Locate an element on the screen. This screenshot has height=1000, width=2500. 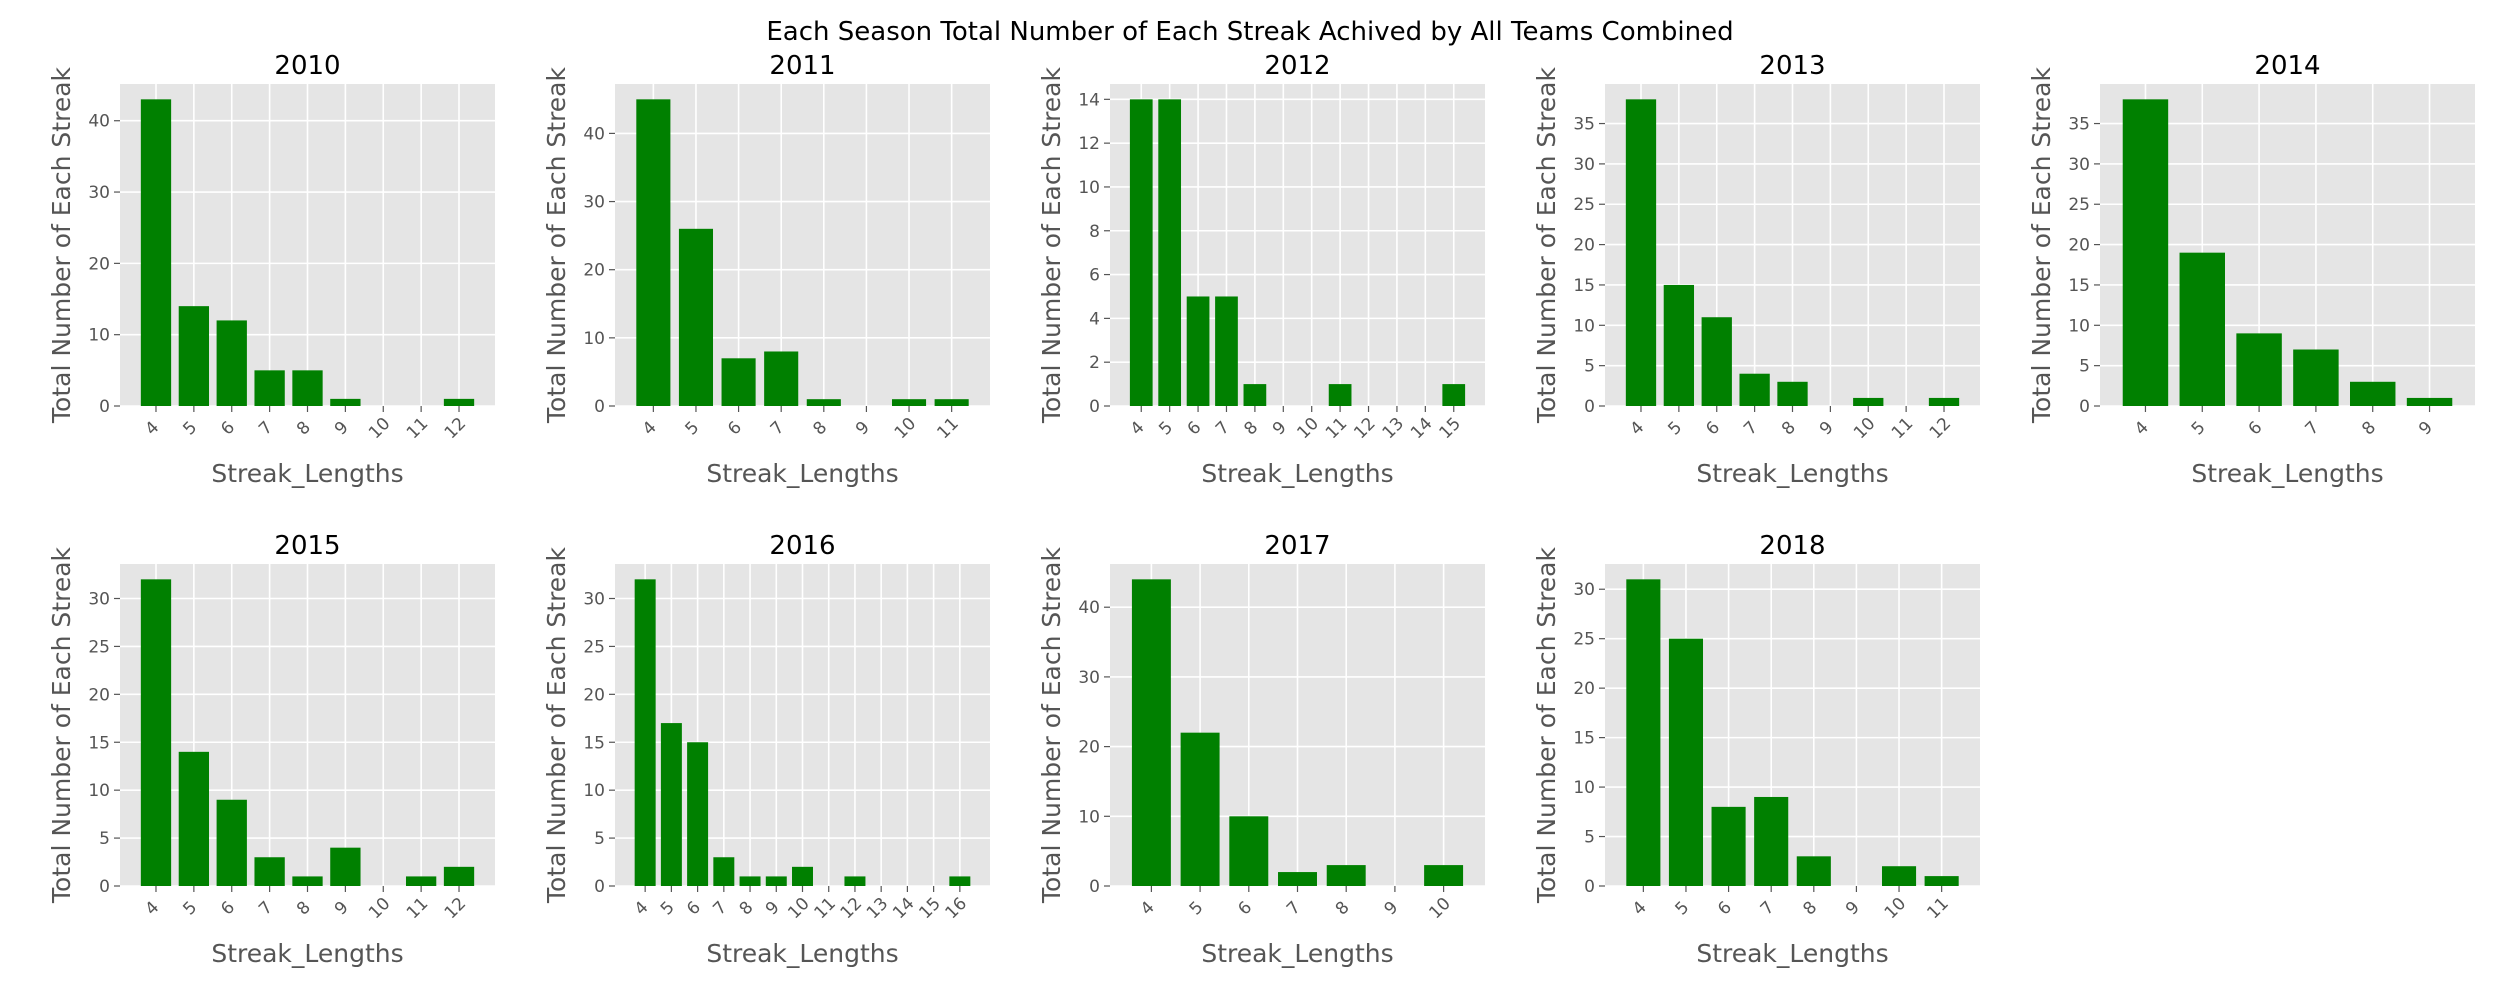
subplot-title: 2017 is located at coordinates (1297, 546).